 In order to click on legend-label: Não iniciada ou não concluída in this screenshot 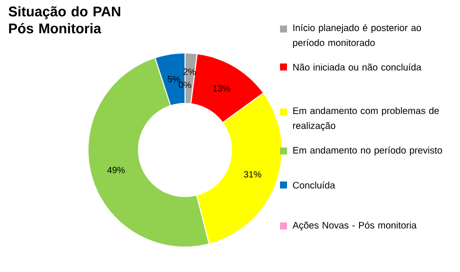, I will do `click(357, 67)`.